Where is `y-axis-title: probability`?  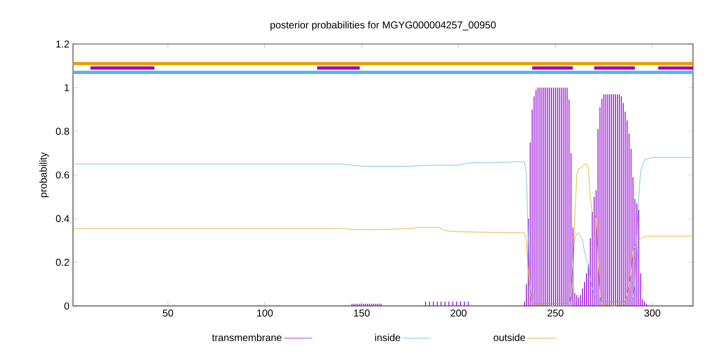 y-axis-title: probability is located at coordinates (44, 175).